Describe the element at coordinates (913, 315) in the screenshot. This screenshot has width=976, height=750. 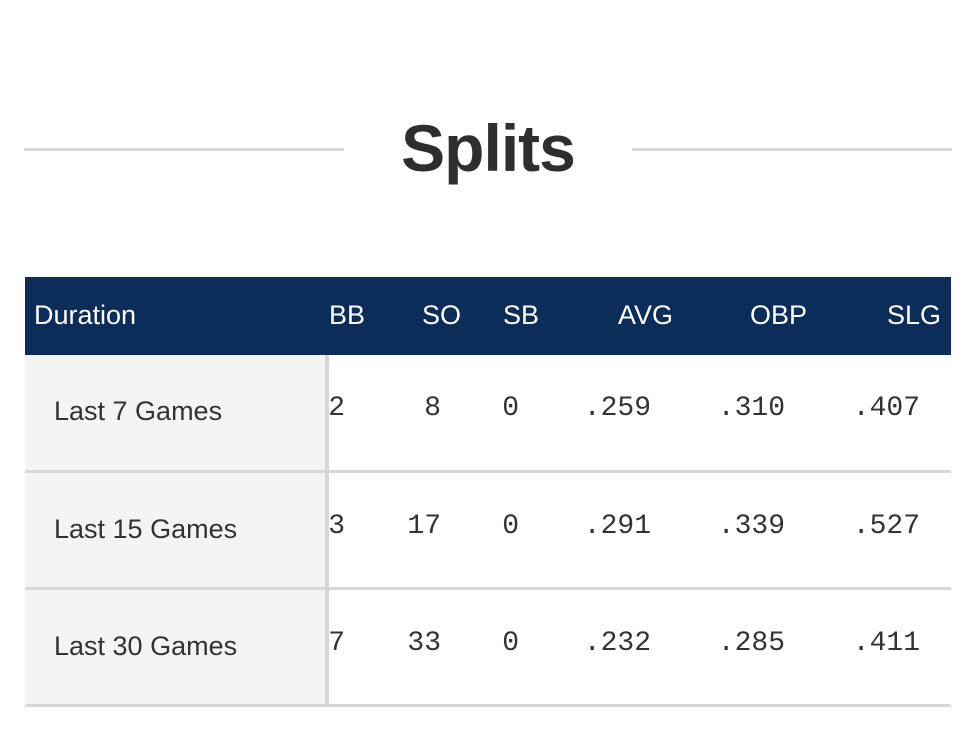
I see `header-slg: SLG` at that location.